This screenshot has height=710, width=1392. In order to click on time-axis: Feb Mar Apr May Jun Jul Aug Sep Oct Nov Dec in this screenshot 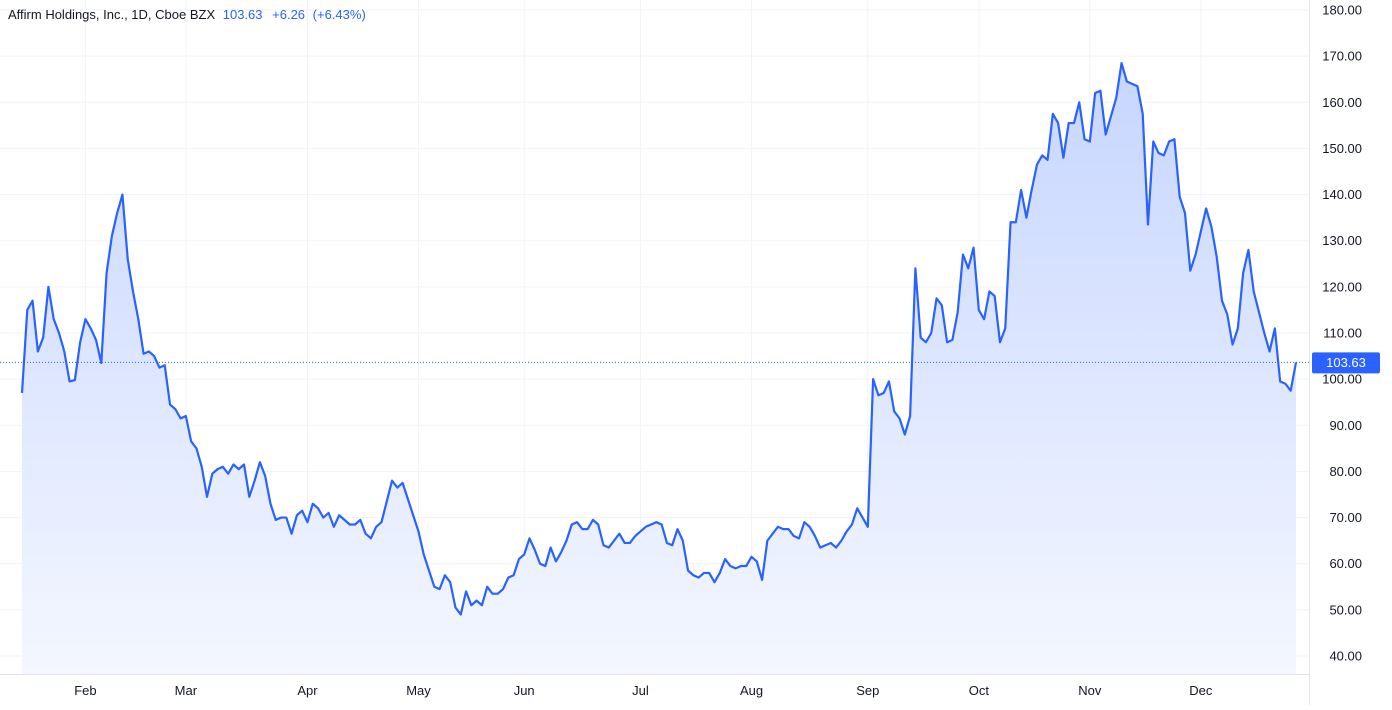, I will do `click(643, 690)`.